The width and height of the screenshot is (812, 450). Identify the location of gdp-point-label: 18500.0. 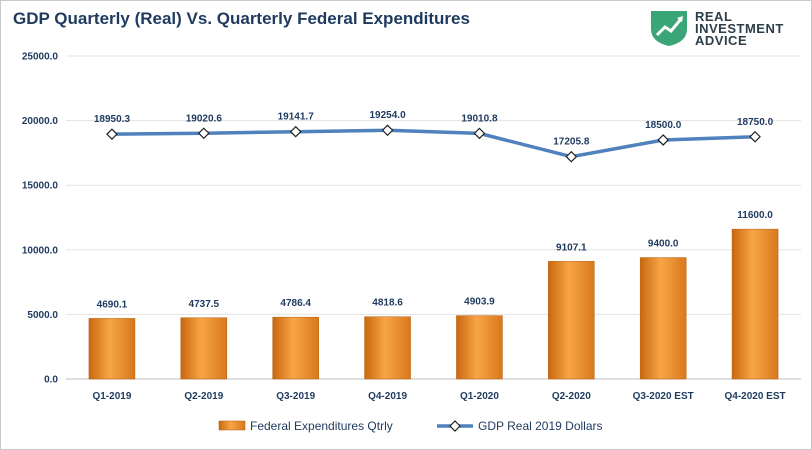
(663, 125).